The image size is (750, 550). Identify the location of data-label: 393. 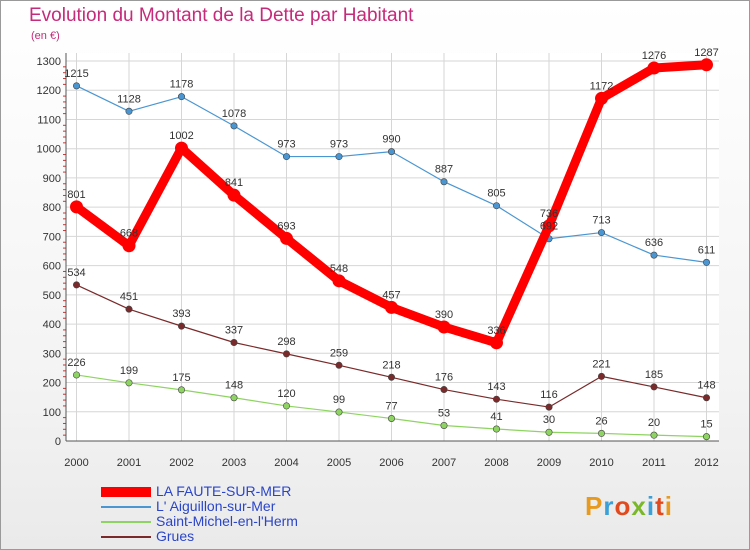
(181, 314).